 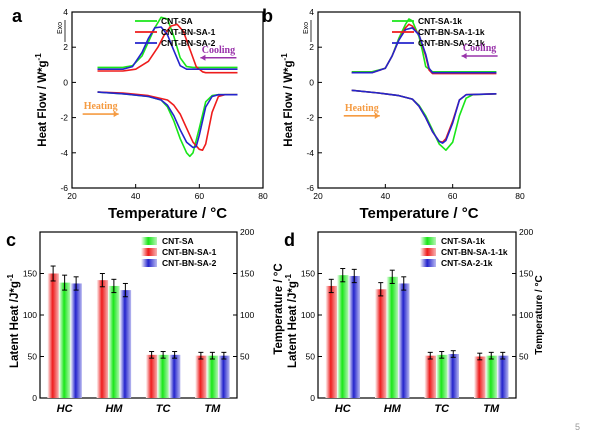 I want to click on y-tick-label: -2, so click(x=310, y=118).